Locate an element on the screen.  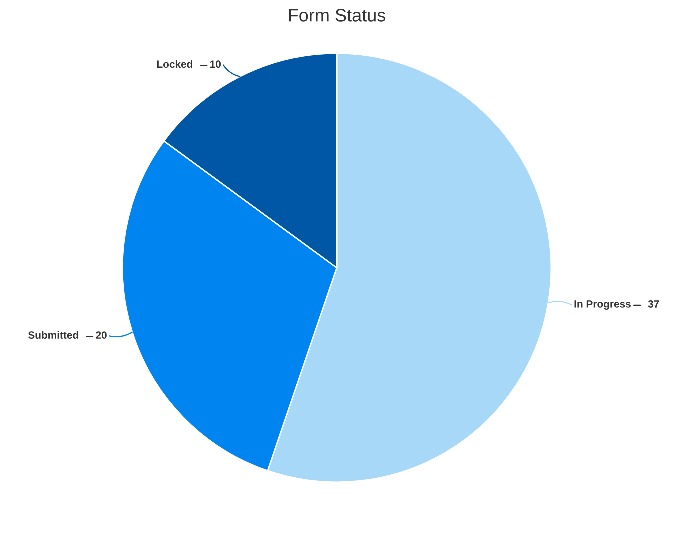
slice-label: Locked is located at coordinates (174, 64).